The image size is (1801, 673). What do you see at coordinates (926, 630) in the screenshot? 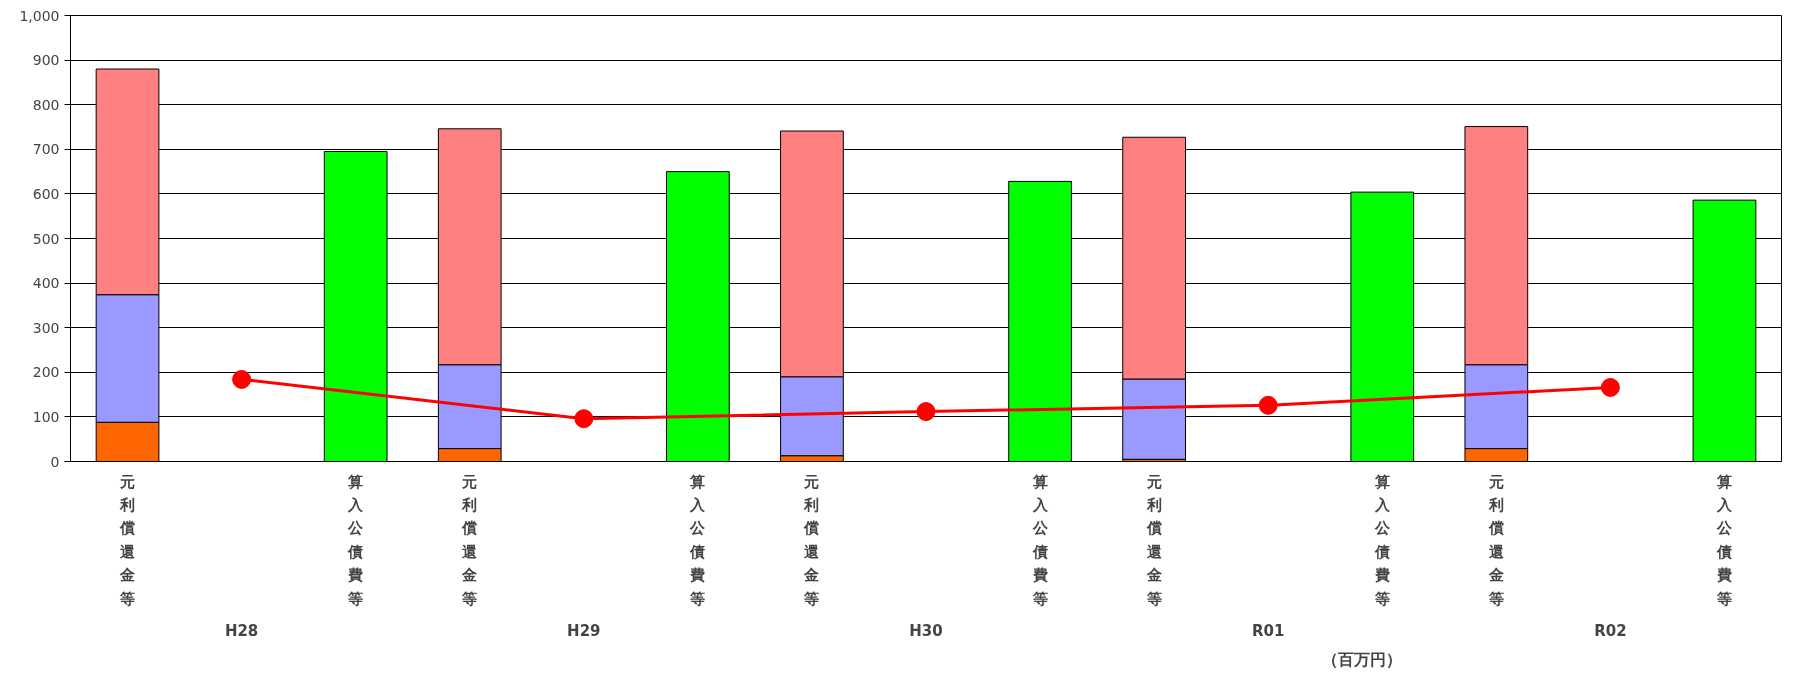
I see `text: H30` at bounding box center [926, 630].